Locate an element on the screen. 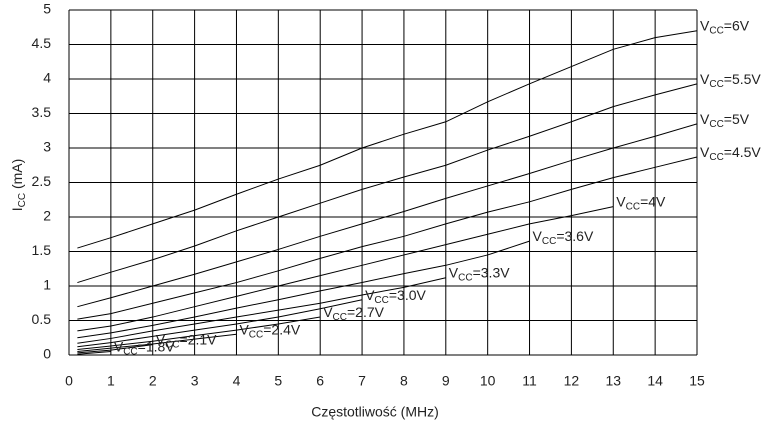 The height and width of the screenshot is (434, 773). series-label: VCC=5V is located at coordinates (725, 120).